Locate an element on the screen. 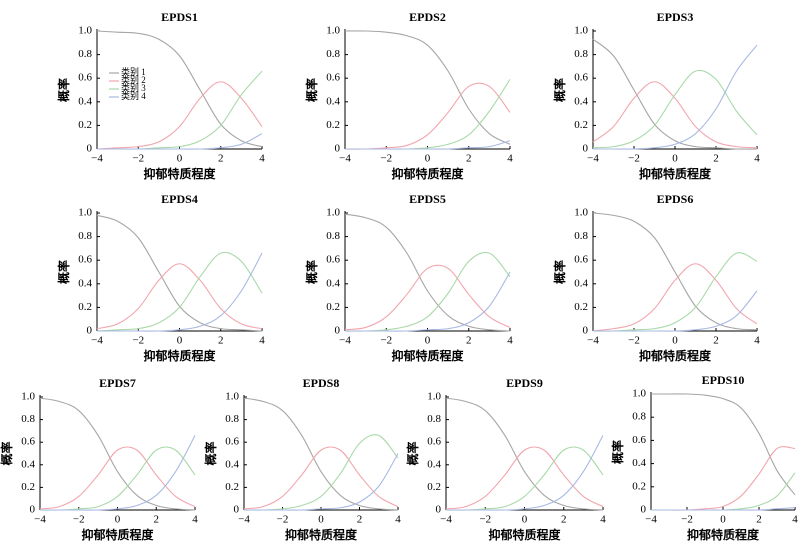  chart-title: EPDS3 is located at coordinates (675, 17).